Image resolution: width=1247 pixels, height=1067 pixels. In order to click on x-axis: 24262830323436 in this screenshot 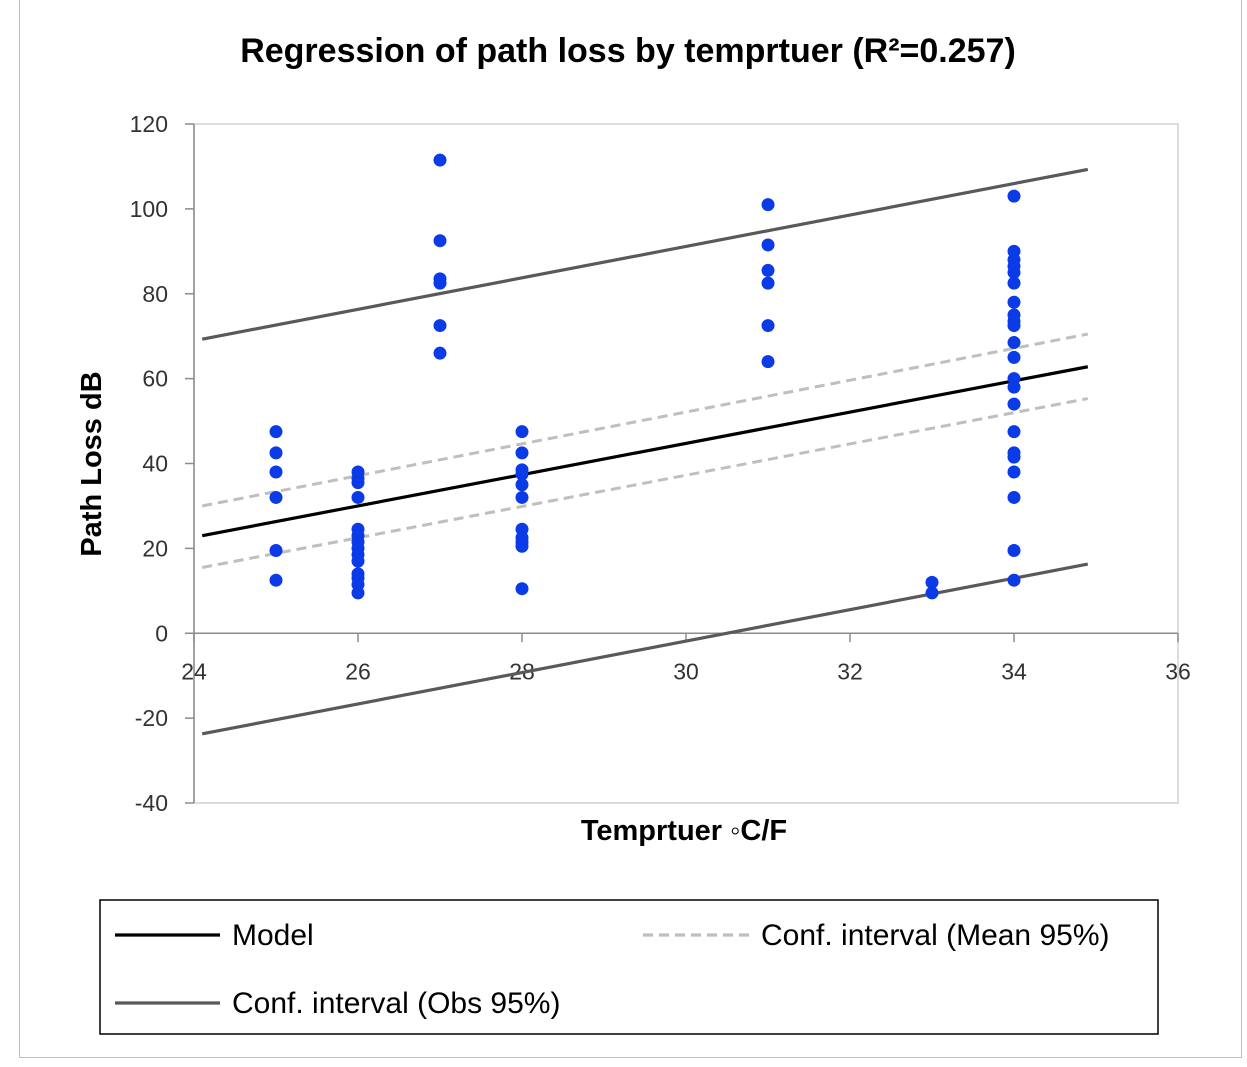, I will do `click(686, 658)`.